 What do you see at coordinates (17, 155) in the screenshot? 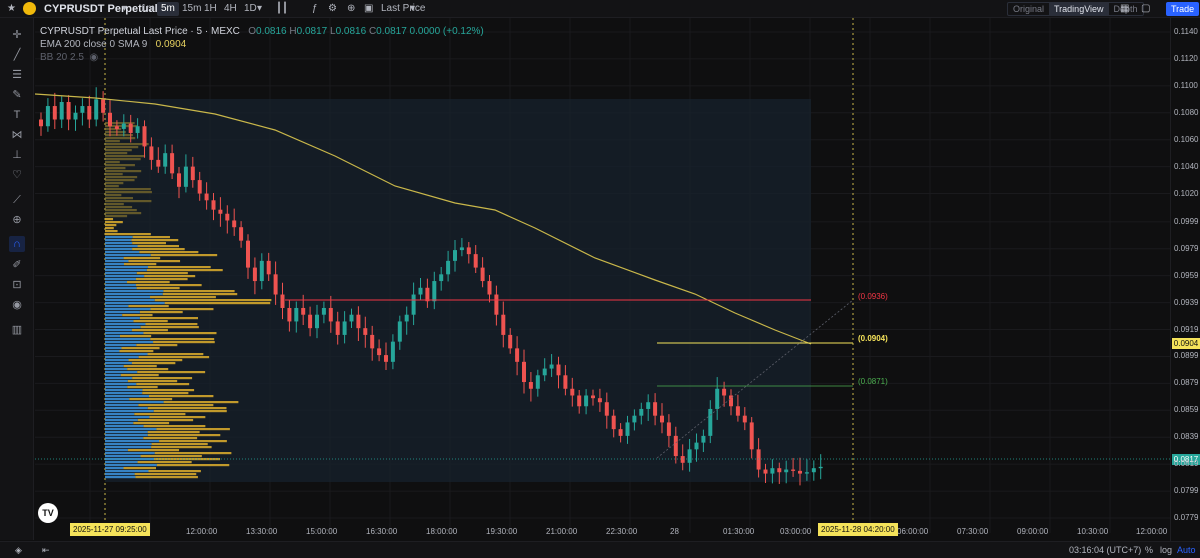
I see `measure-icon: ⊥` at bounding box center [17, 155].